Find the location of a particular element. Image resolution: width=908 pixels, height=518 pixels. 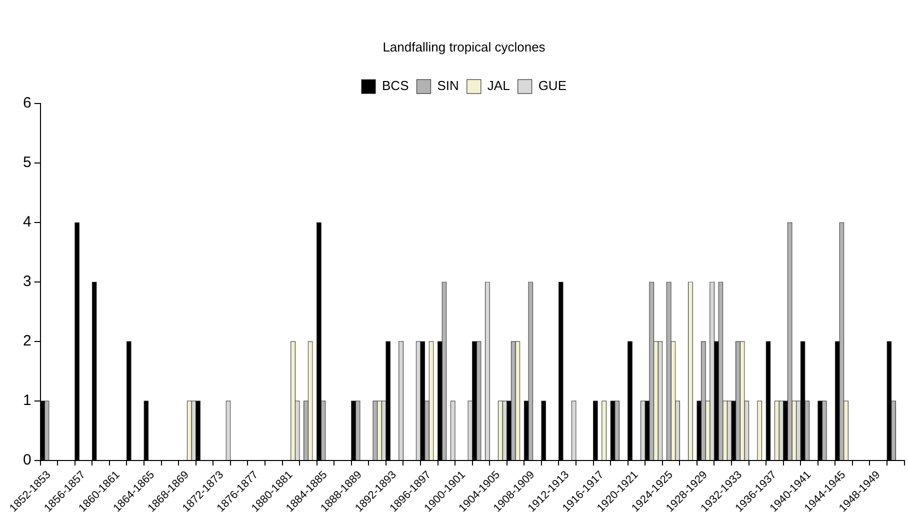

y-tick-label: 3 is located at coordinates (27, 281).